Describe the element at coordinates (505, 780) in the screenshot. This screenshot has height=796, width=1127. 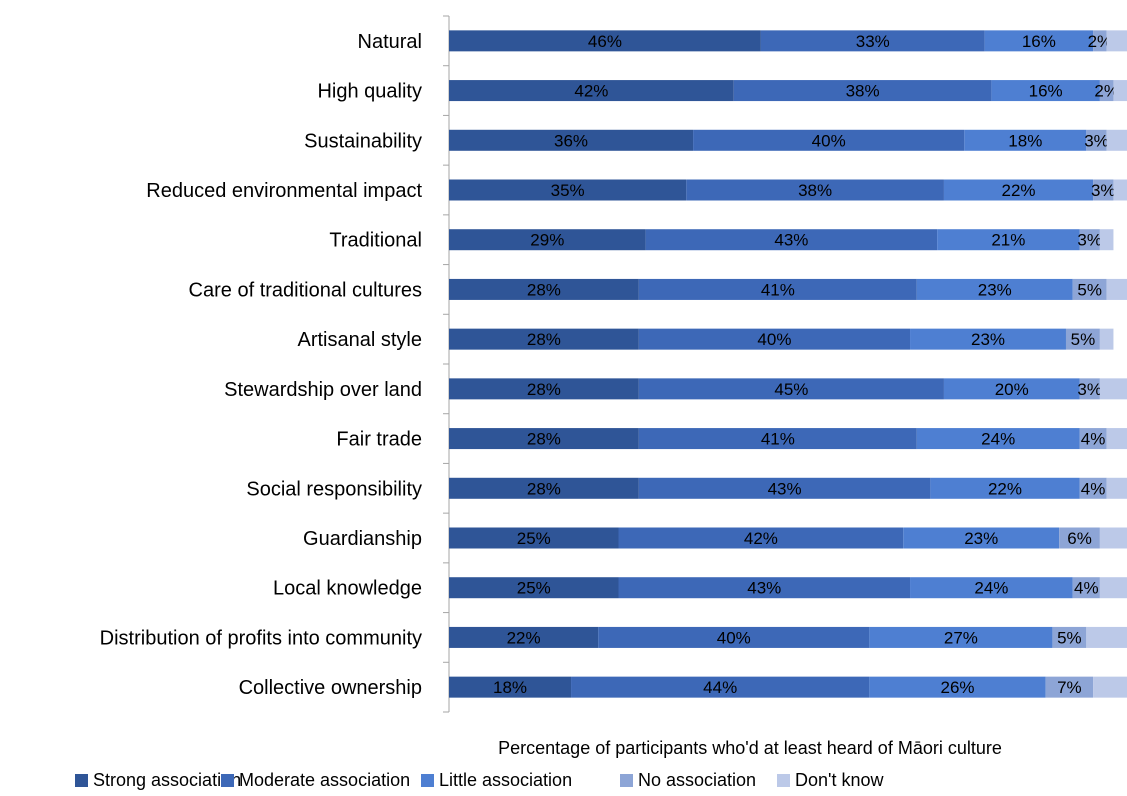
I see `legend-label: Little association` at that location.